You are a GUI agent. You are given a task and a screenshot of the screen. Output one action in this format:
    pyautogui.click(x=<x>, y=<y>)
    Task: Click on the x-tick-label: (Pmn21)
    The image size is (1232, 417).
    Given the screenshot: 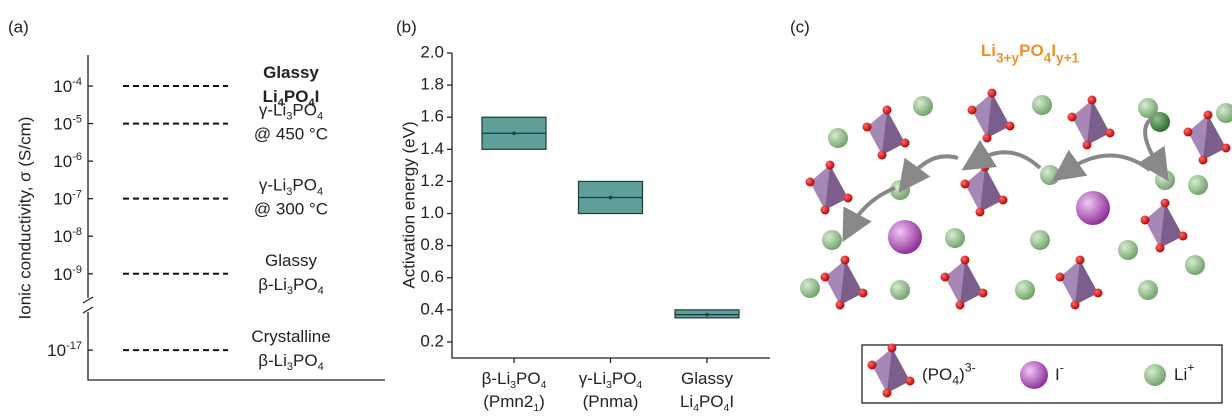 What is the action you would take?
    pyautogui.click(x=514, y=402)
    